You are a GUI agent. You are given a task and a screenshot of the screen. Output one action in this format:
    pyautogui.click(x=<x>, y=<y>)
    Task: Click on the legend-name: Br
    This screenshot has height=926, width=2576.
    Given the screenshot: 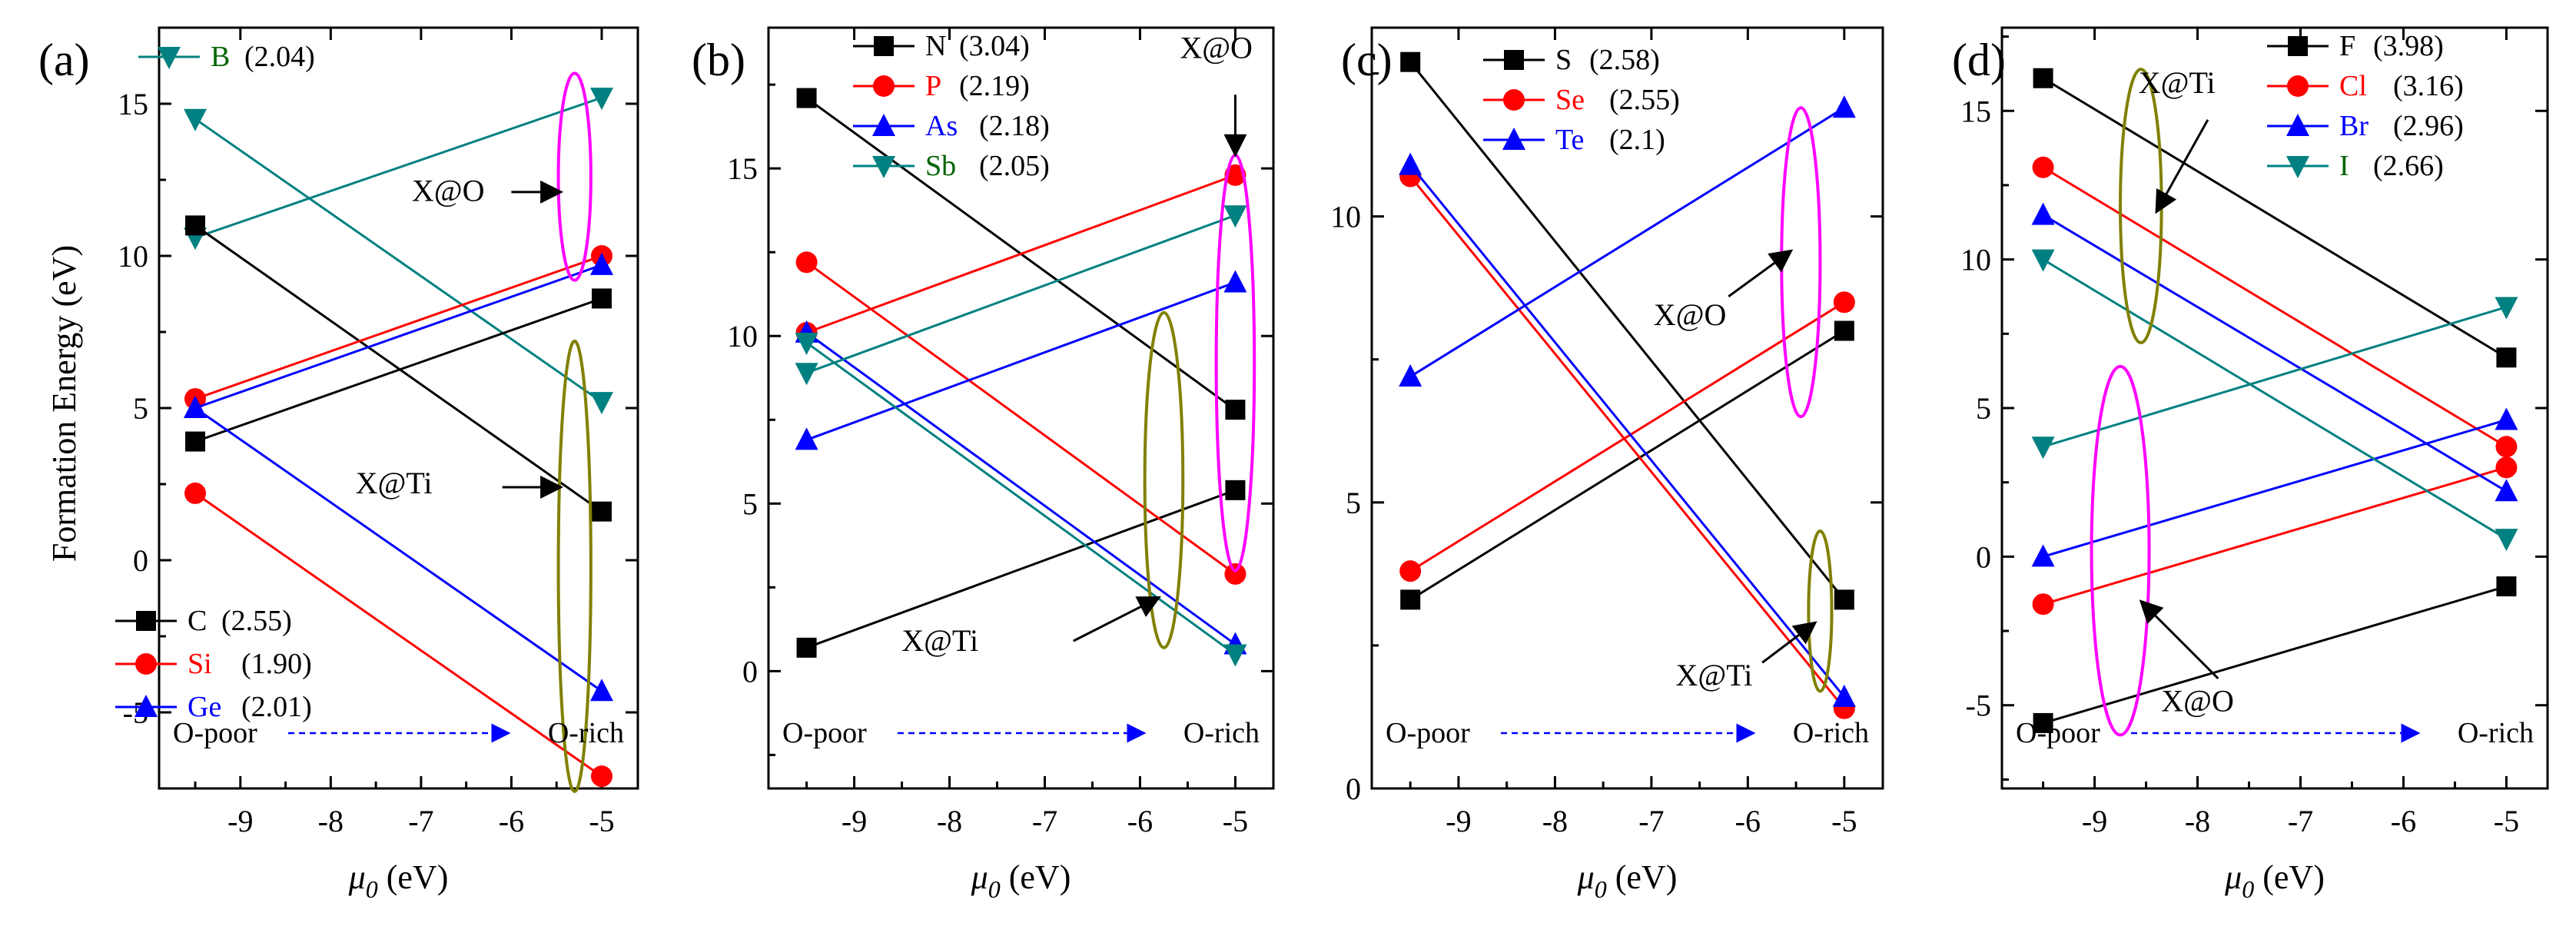 What is the action you would take?
    pyautogui.click(x=2354, y=126)
    